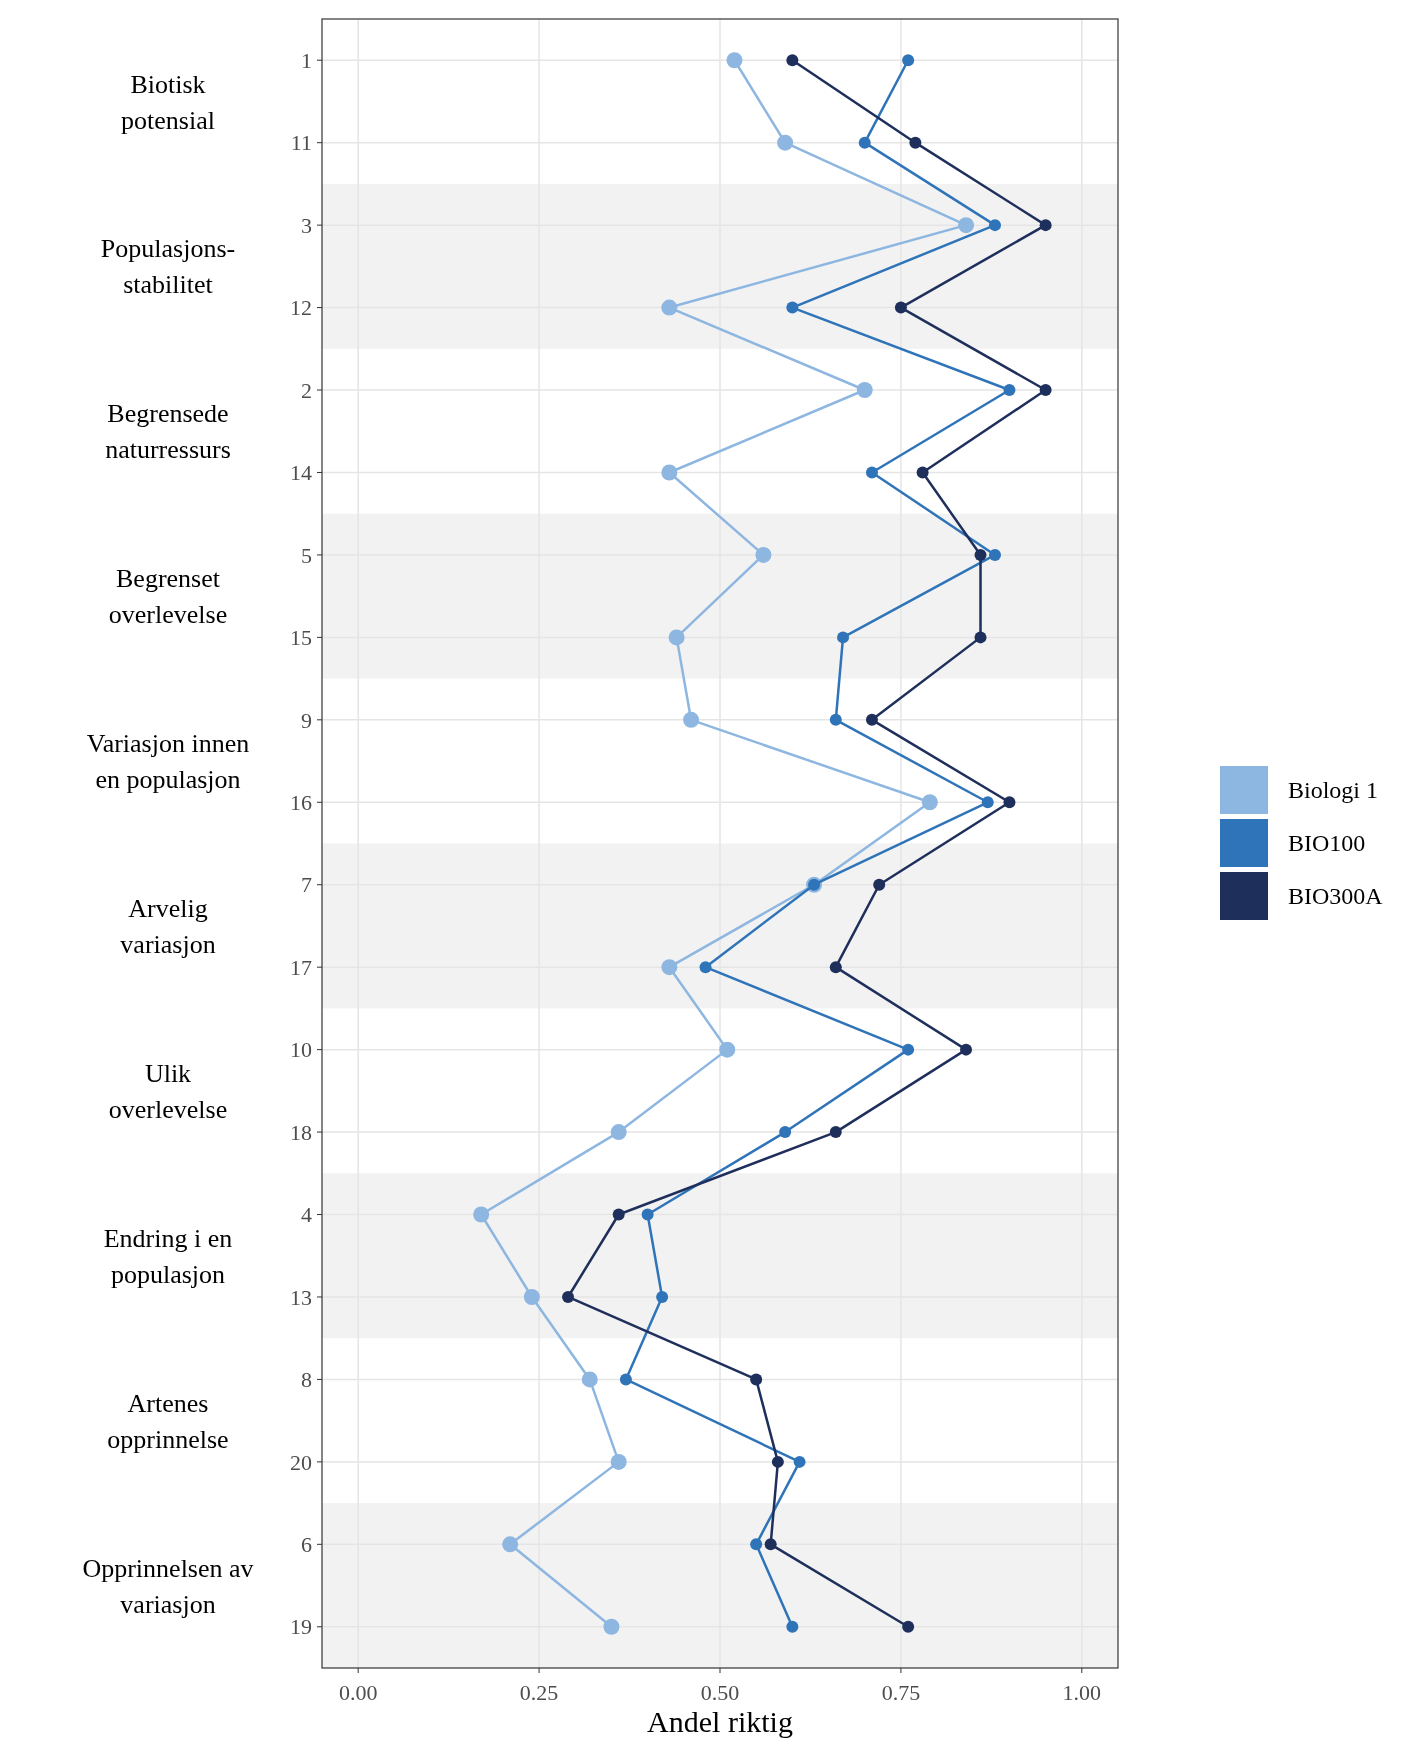 The width and height of the screenshot is (1413, 1754). Describe the element at coordinates (301, 308) in the screenshot. I see `y-tick-label: 12` at that location.